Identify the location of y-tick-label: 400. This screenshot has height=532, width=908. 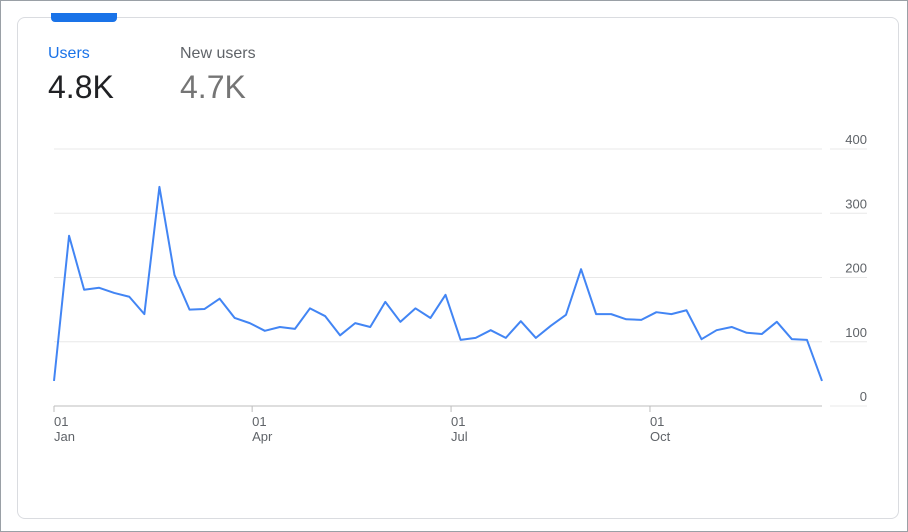
(856, 139).